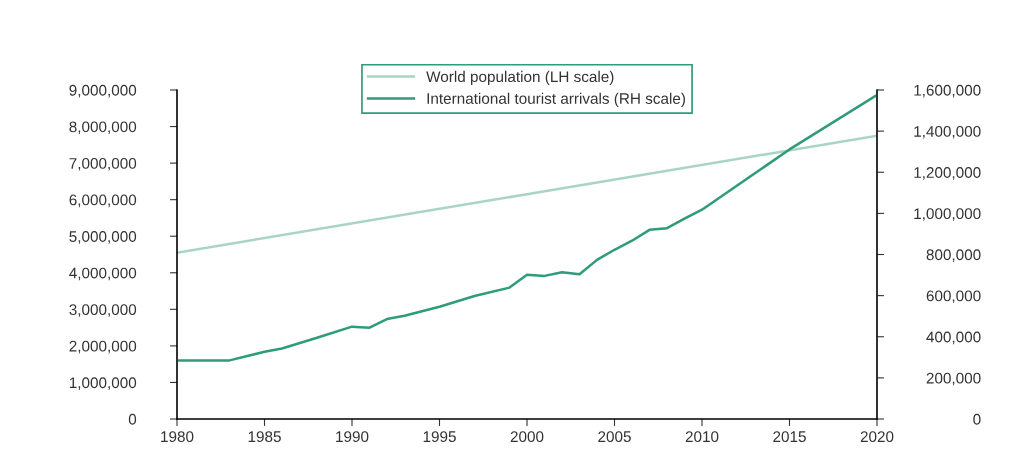 This screenshot has height=473, width=1026. What do you see at coordinates (953, 338) in the screenshot?
I see `y2-tick-label: 400,000` at bounding box center [953, 338].